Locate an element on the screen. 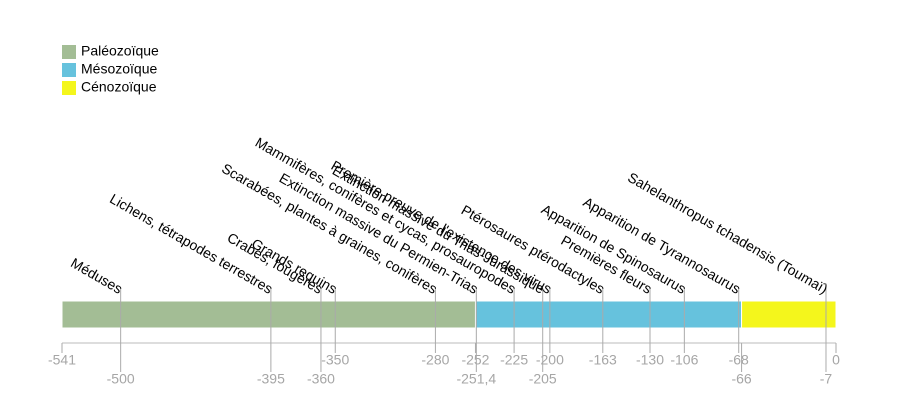  x-tick-label: -130 is located at coordinates (650, 360).